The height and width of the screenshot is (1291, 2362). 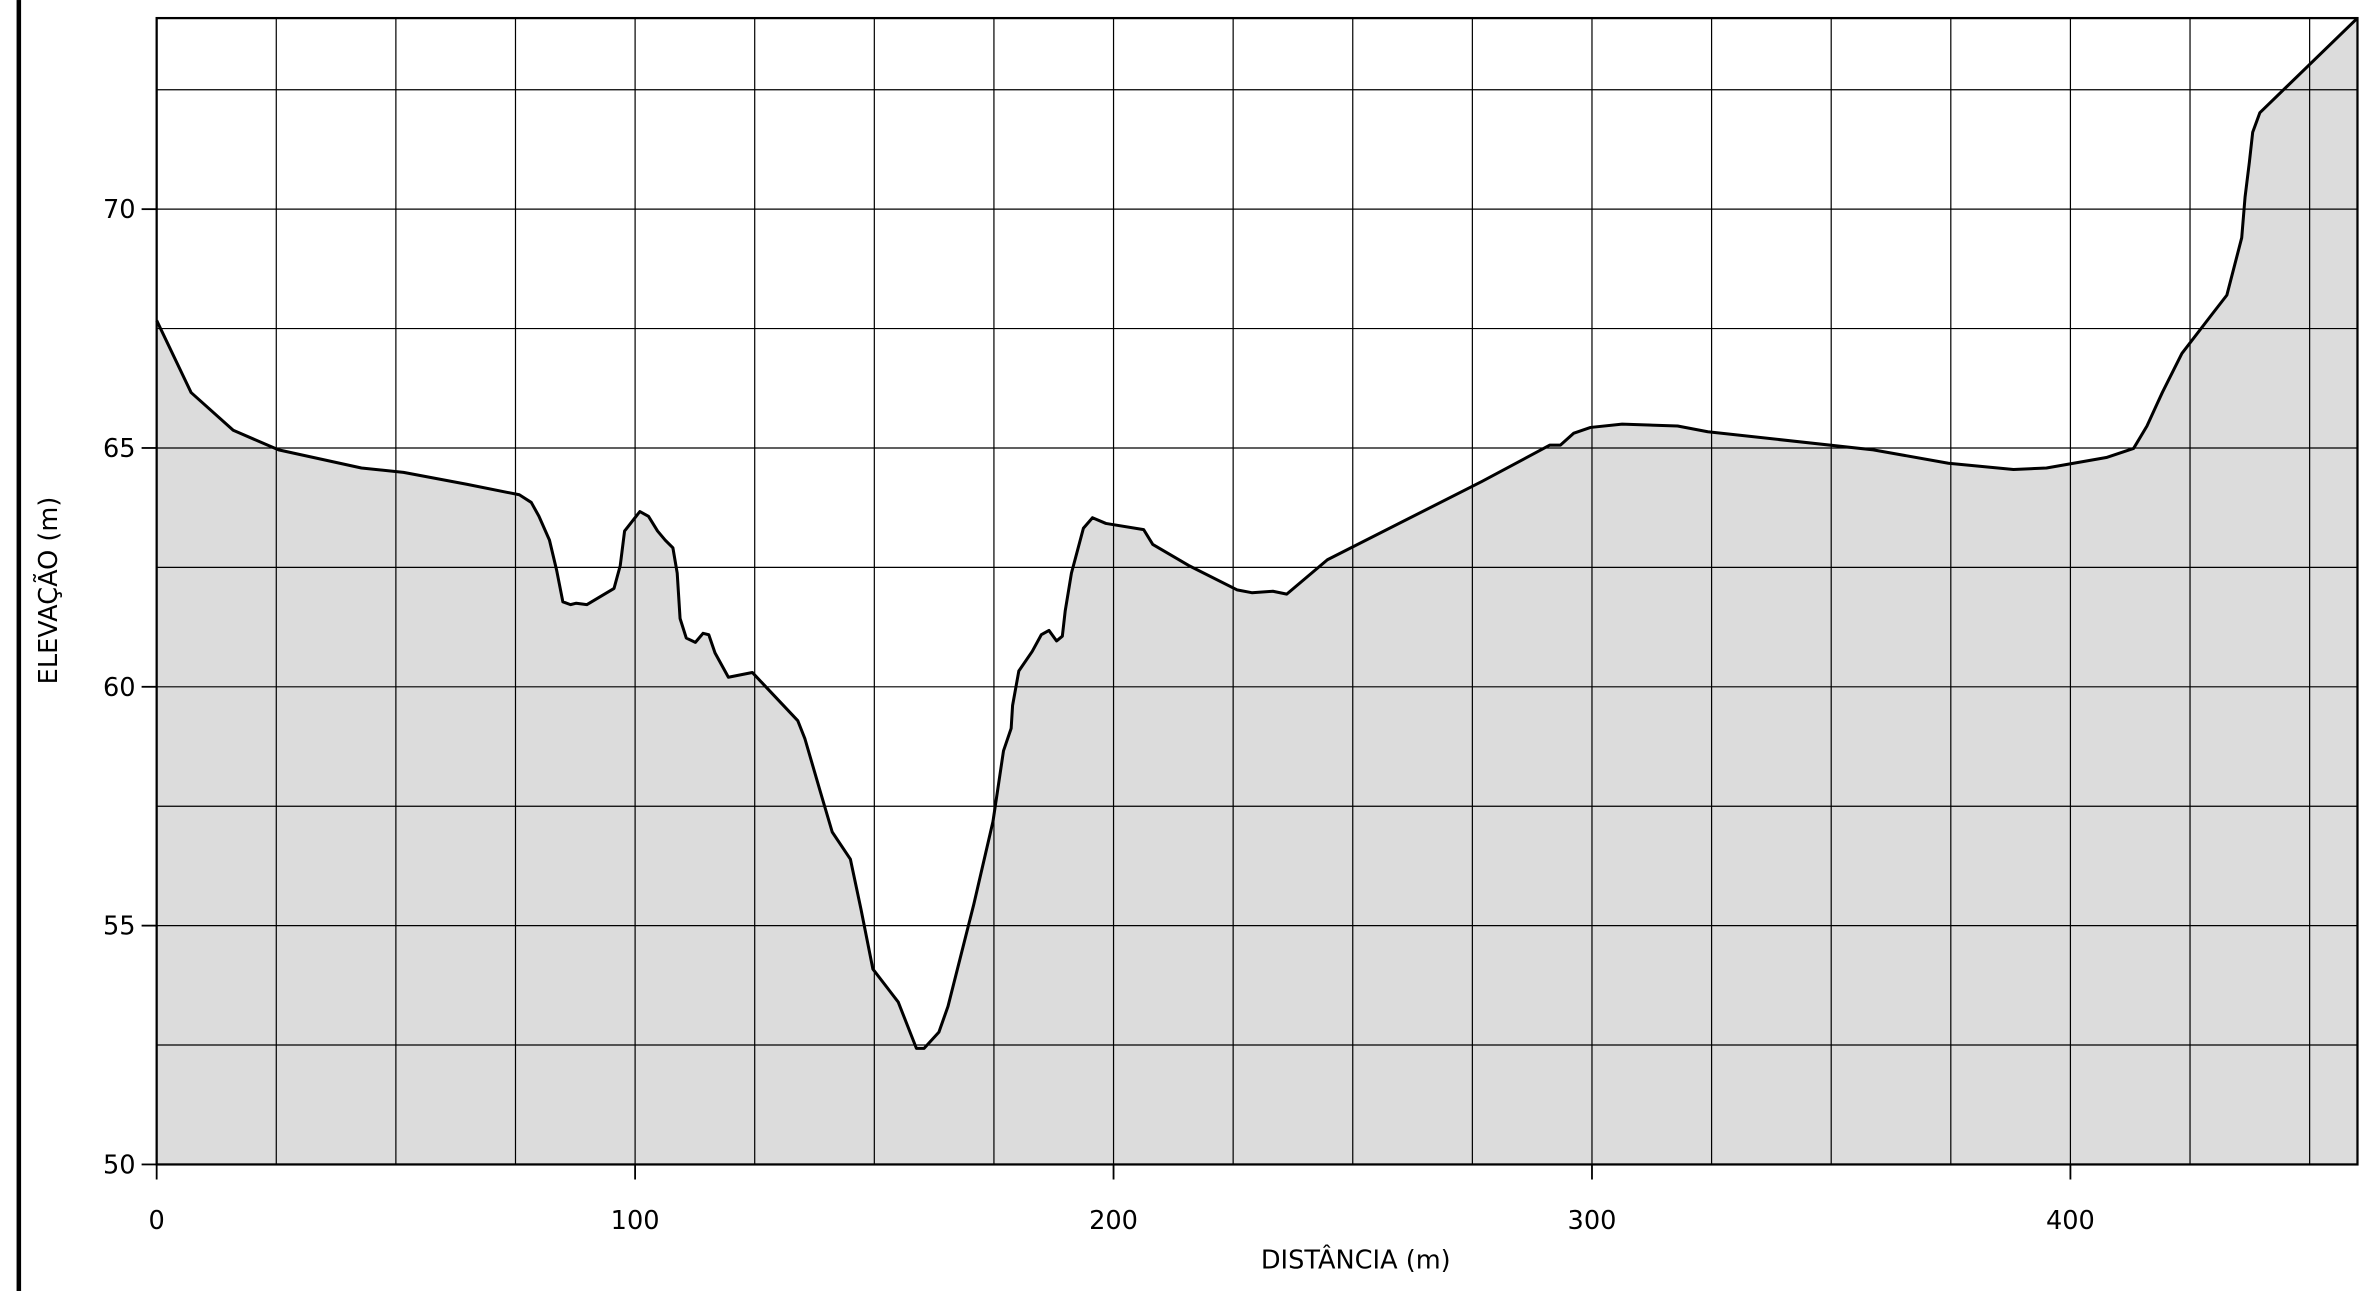 What do you see at coordinates (1113, 1221) in the screenshot?
I see `x-tick-label: 200` at bounding box center [1113, 1221].